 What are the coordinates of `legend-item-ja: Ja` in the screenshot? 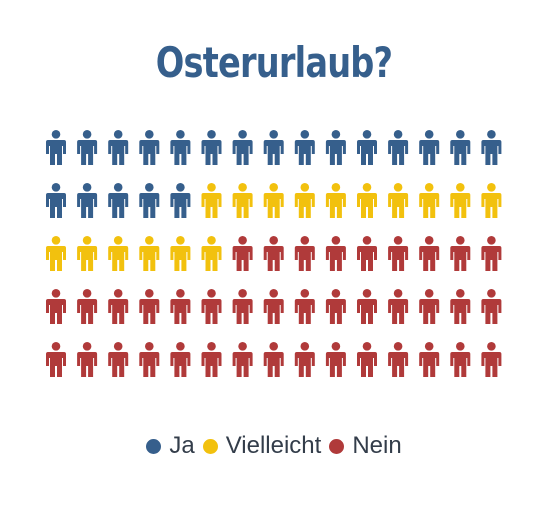 It's located at (170, 446).